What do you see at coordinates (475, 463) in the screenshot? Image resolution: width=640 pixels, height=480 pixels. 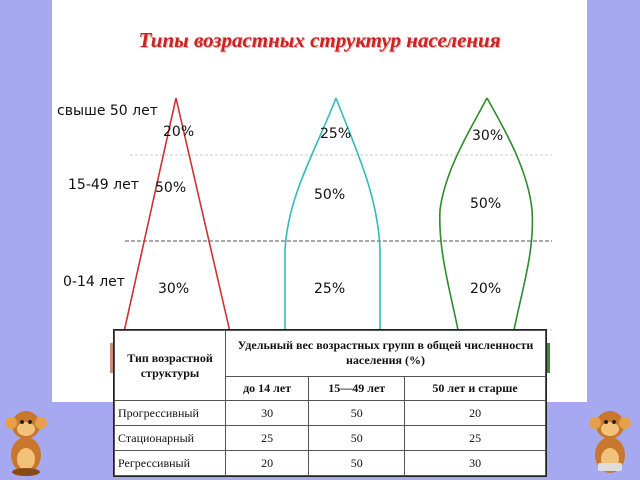 I see `cell-old: 30` at bounding box center [475, 463].